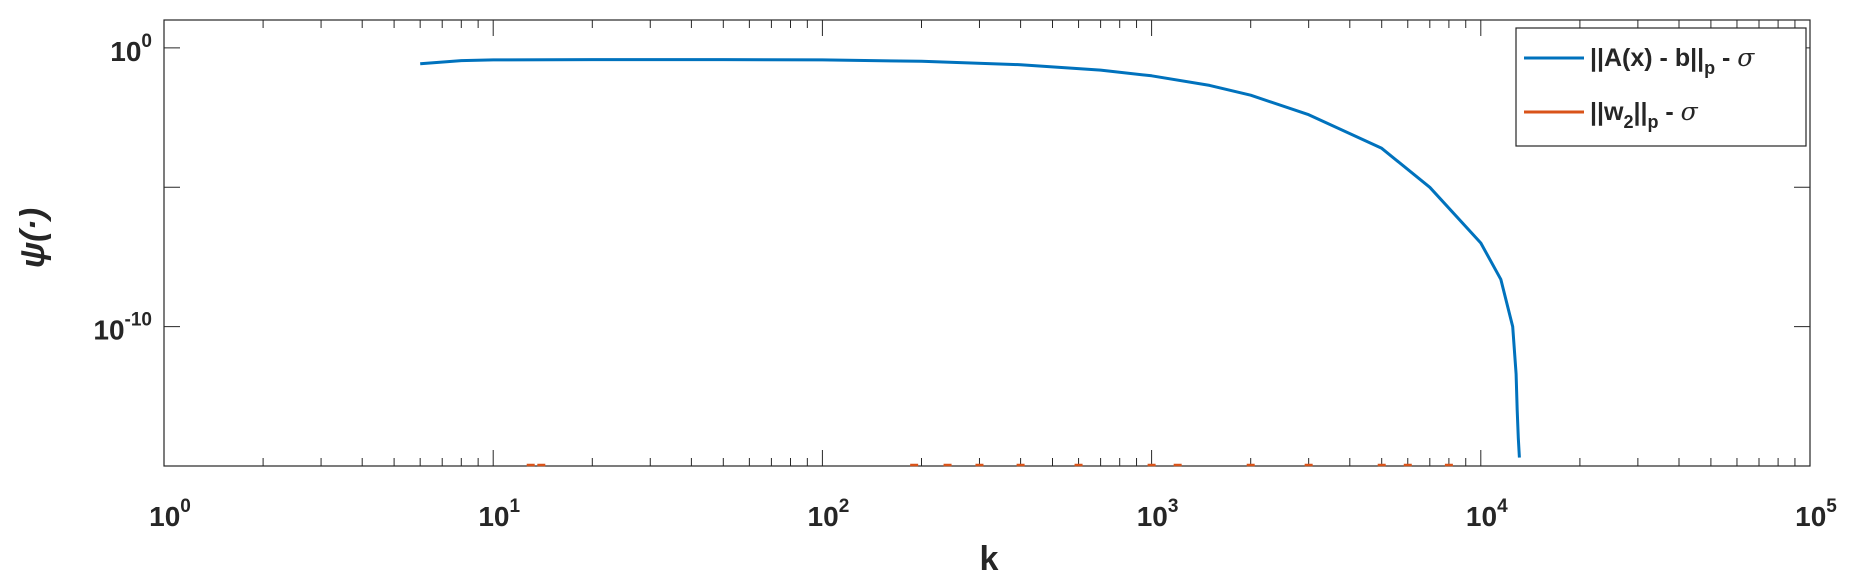 This screenshot has width=1850, height=580. What do you see at coordinates (1644, 114) in the screenshot?
I see `legend-entry: ||w2||p - σ` at bounding box center [1644, 114].